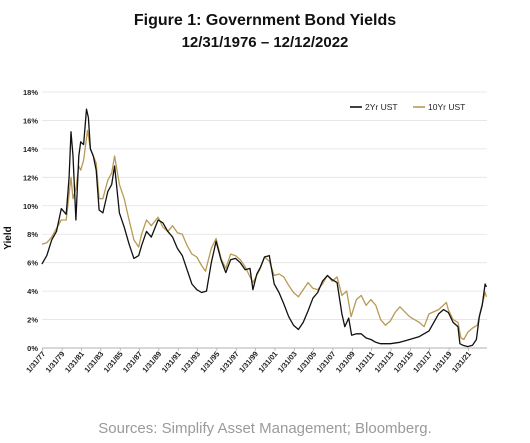  What do you see at coordinates (30, 177) in the screenshot?
I see `y-tick-label: 12%` at bounding box center [30, 177].